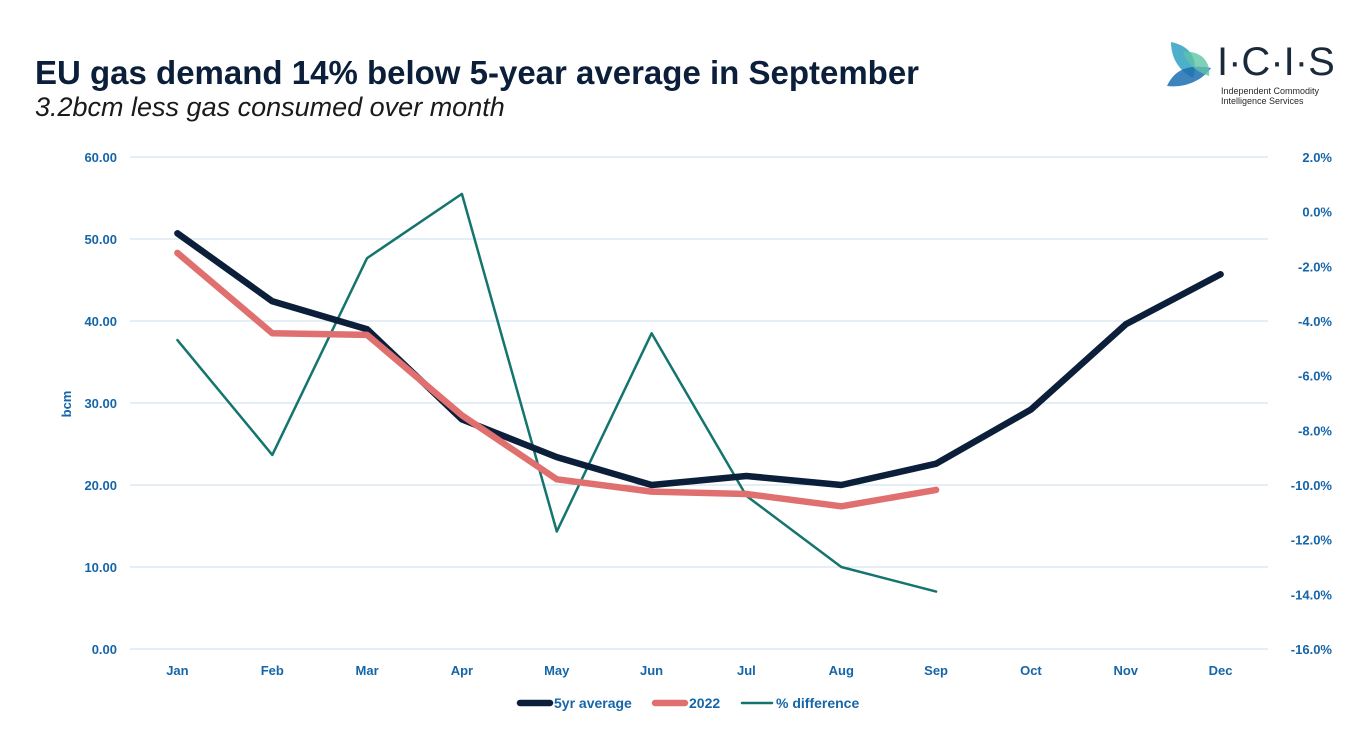 The height and width of the screenshot is (749, 1345). Describe the element at coordinates (270, 107) in the screenshot. I see `chart-subtitle: 3.2bcm less gas consumed over month` at that location.